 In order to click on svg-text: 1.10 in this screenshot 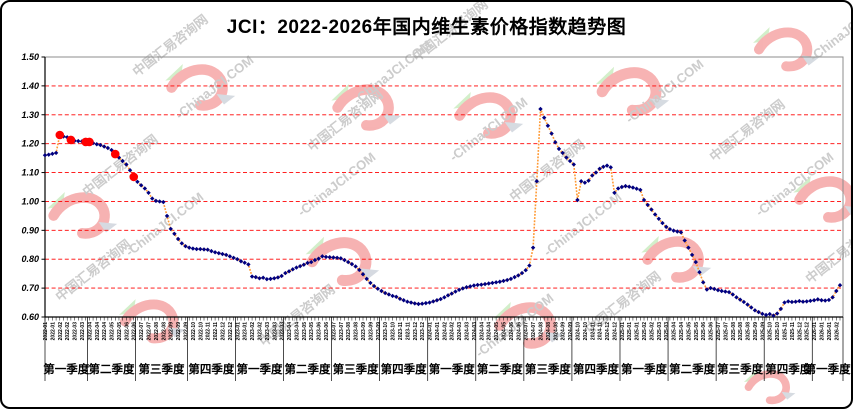, I will do `click(30, 173)`.